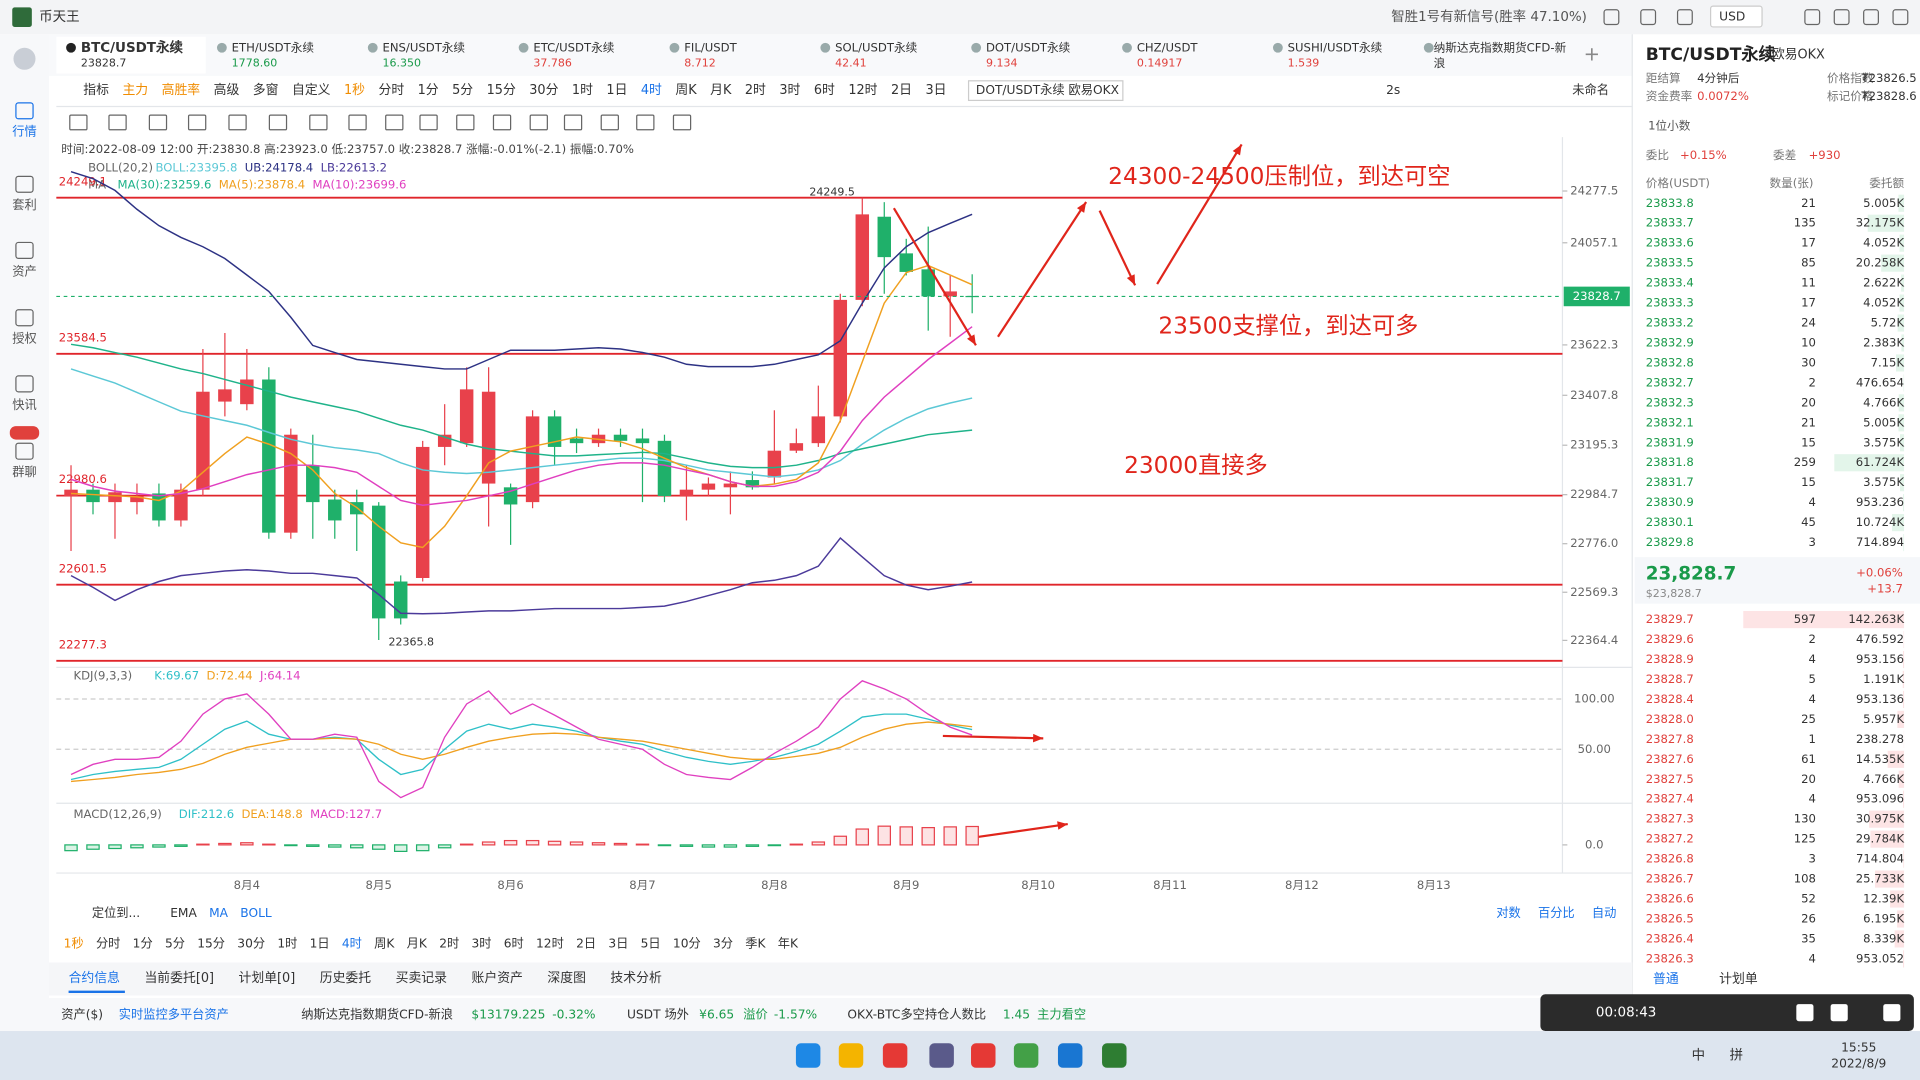 The width and height of the screenshot is (1920, 1080). Describe the element at coordinates (788, 944) in the screenshot. I see `period-button: 年K` at that location.